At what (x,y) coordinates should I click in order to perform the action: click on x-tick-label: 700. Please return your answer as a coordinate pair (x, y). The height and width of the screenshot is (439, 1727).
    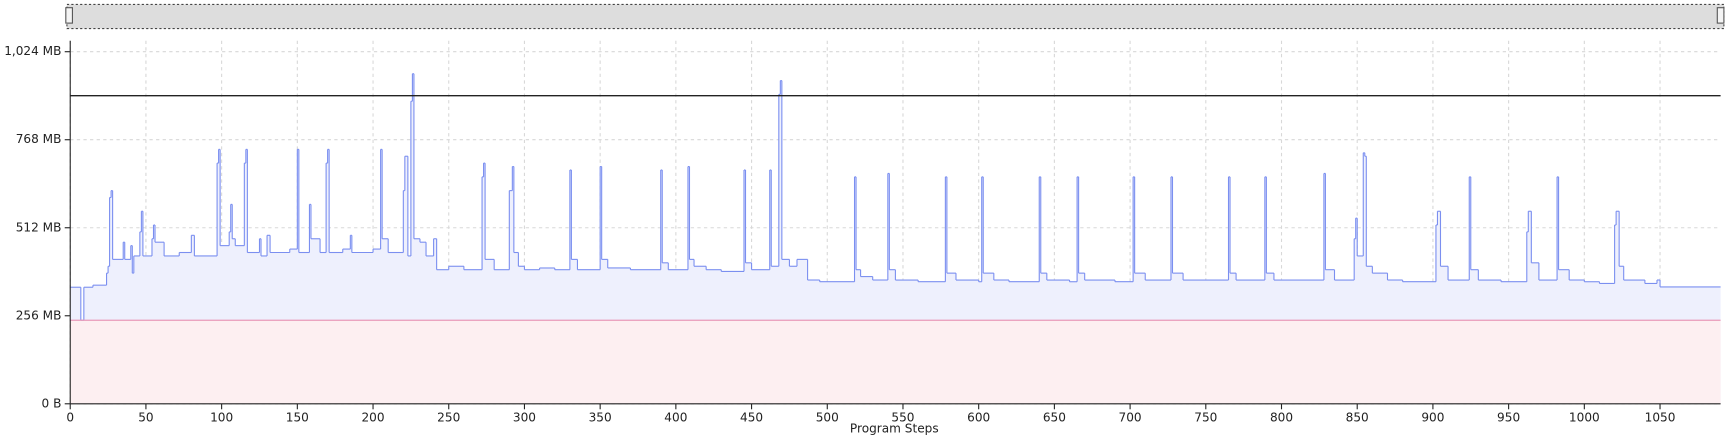
    Looking at the image, I should click on (1130, 418).